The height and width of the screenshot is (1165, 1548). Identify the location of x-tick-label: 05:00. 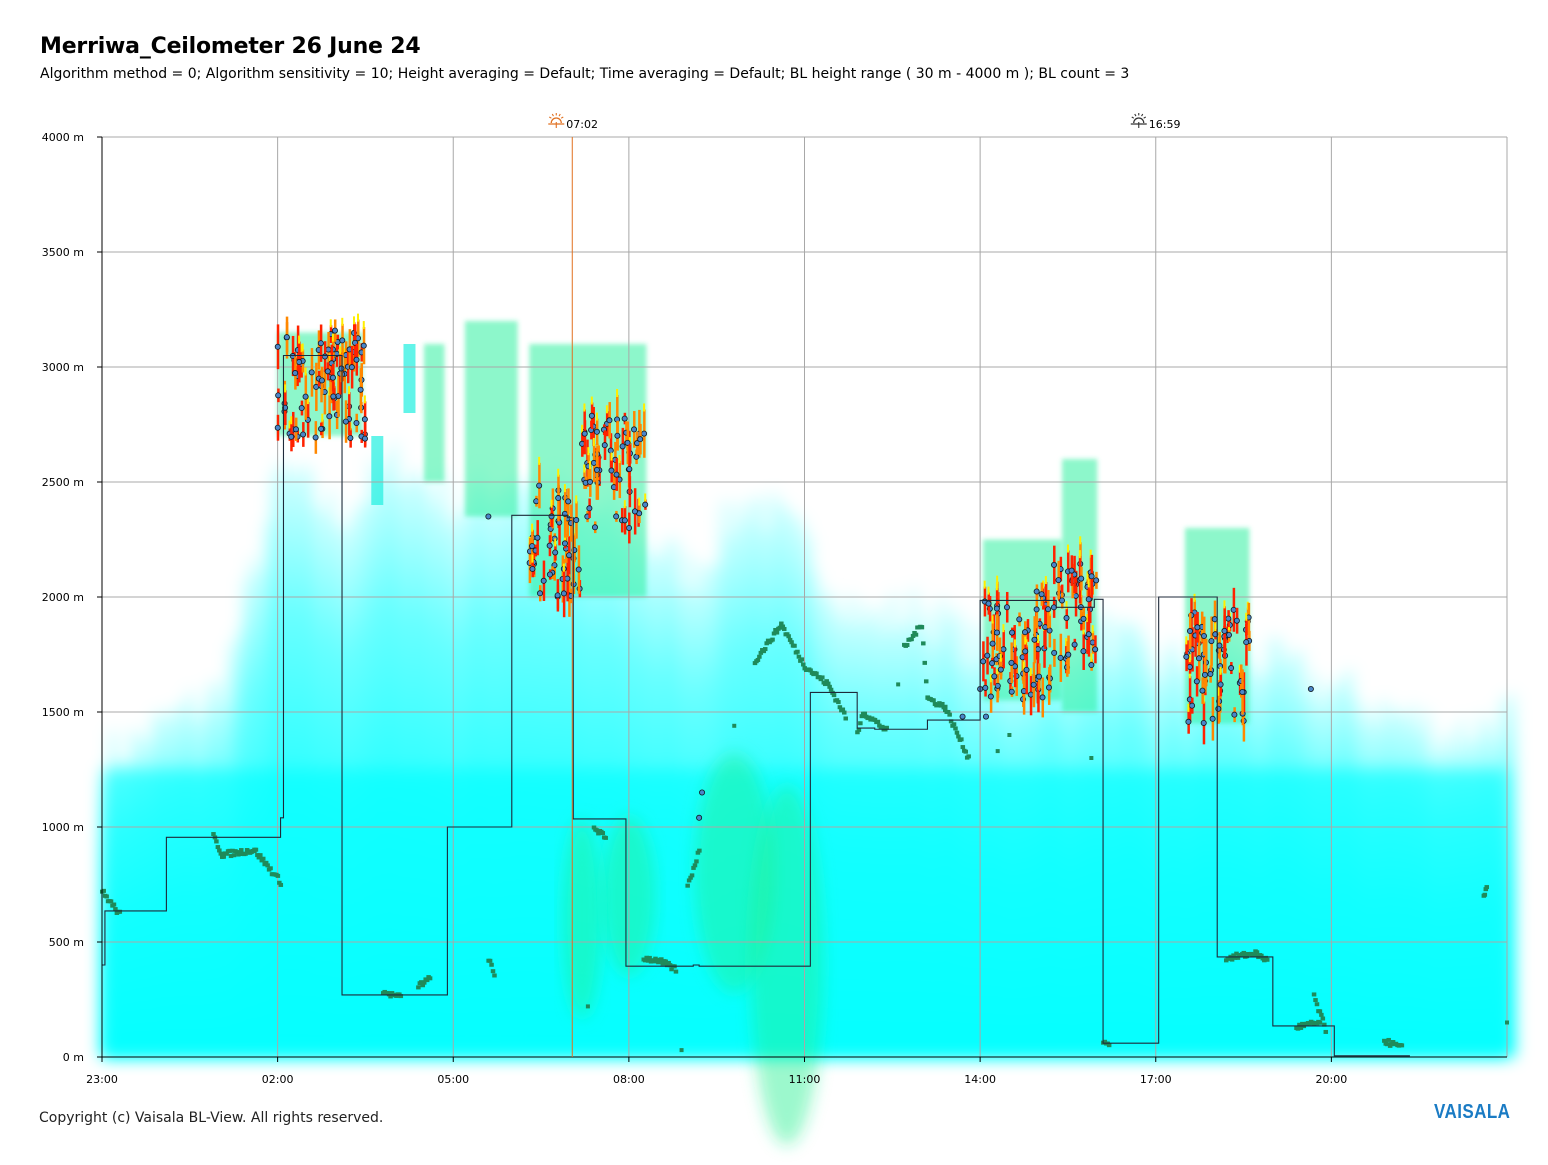
(453, 1079).